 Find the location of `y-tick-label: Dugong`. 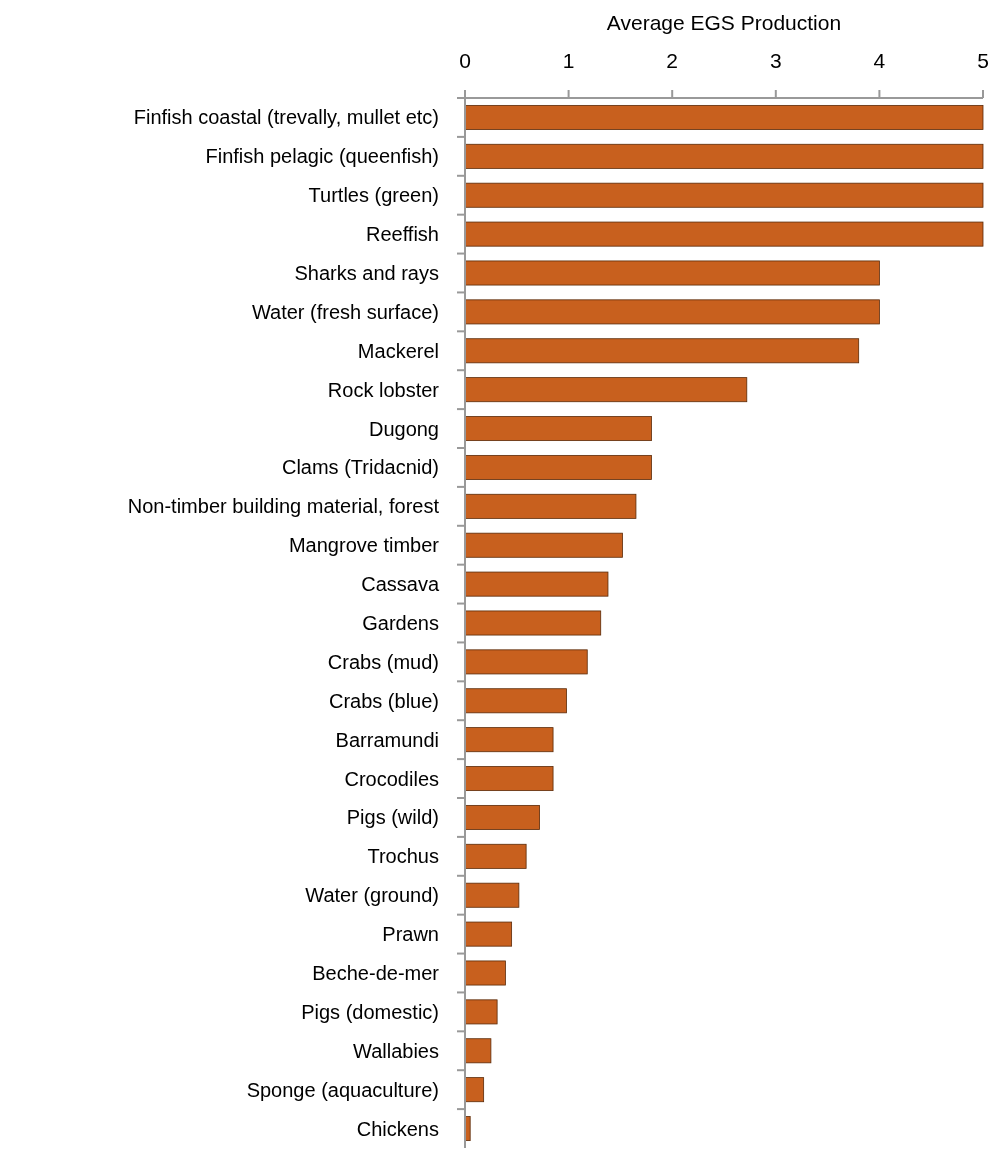

y-tick-label: Dugong is located at coordinates (403, 428).